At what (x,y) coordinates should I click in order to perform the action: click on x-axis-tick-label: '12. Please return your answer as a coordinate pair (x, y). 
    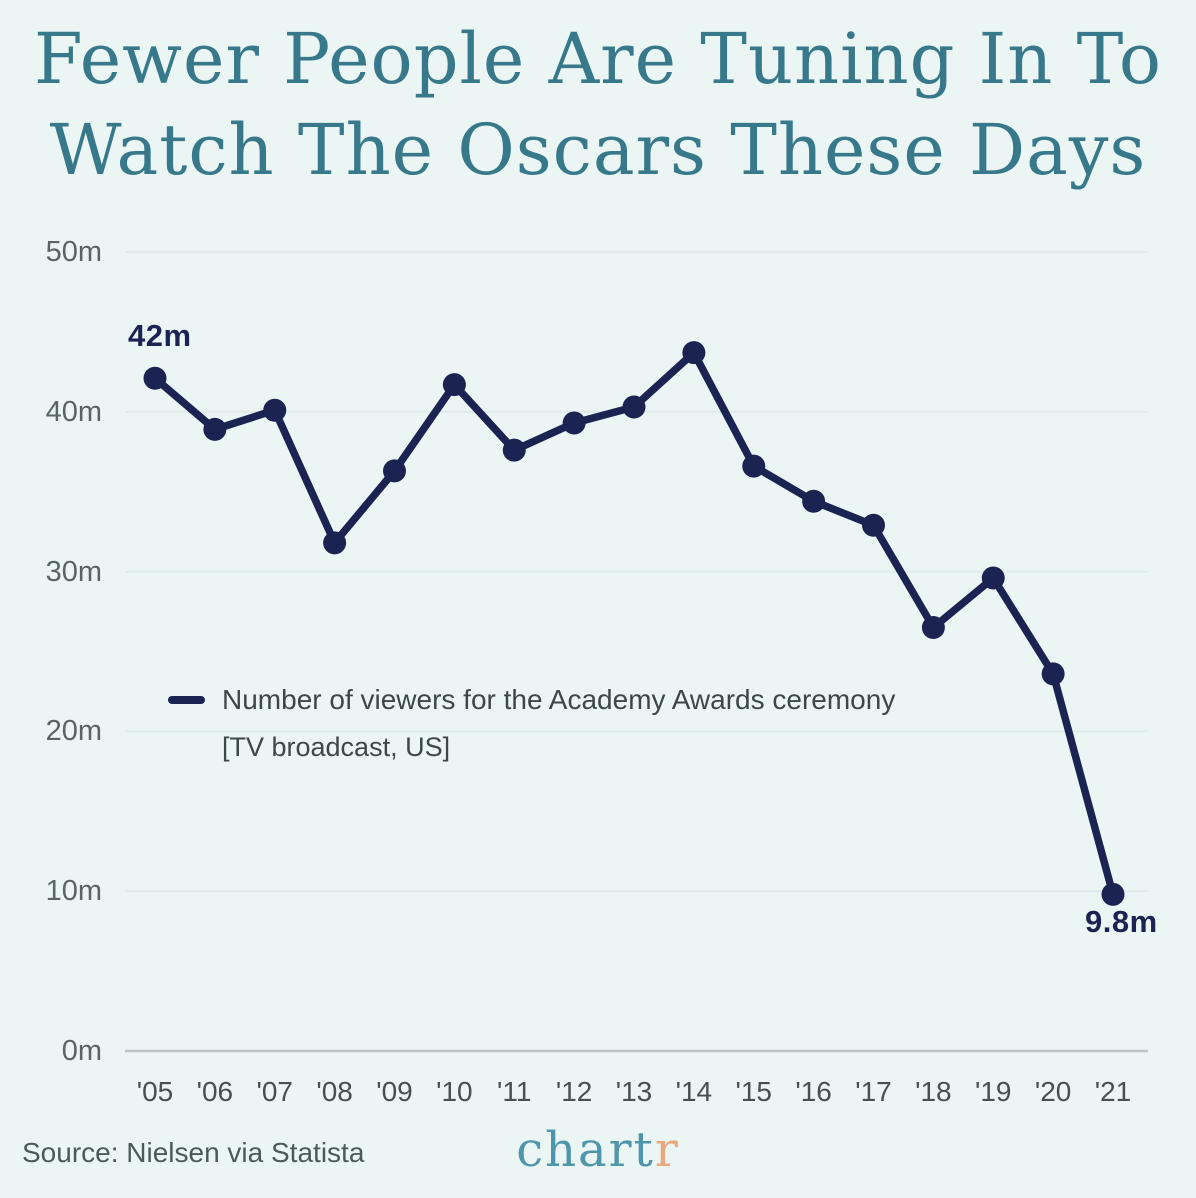
    Looking at the image, I should click on (574, 1091).